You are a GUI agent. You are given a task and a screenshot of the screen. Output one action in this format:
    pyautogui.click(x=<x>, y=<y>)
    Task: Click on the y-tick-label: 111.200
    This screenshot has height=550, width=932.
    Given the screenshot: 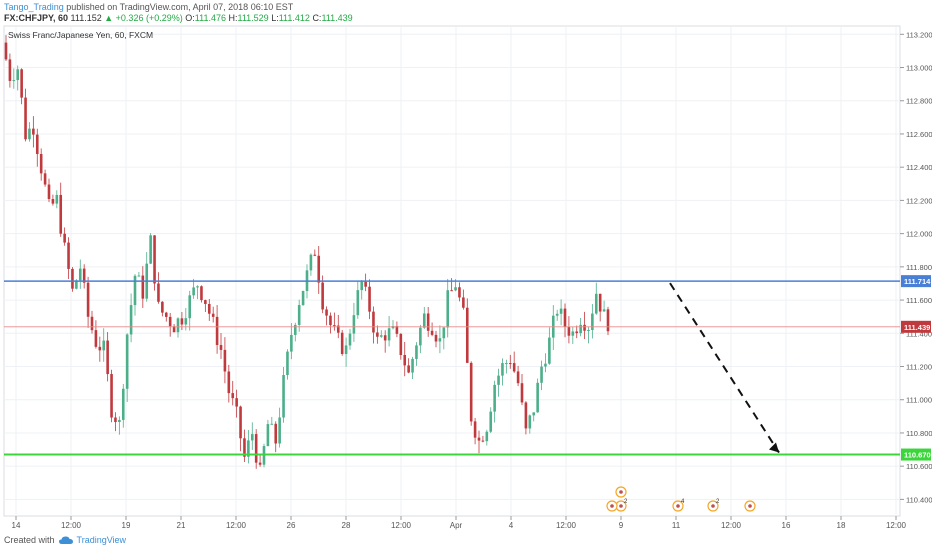 What is the action you would take?
    pyautogui.click(x=919, y=367)
    